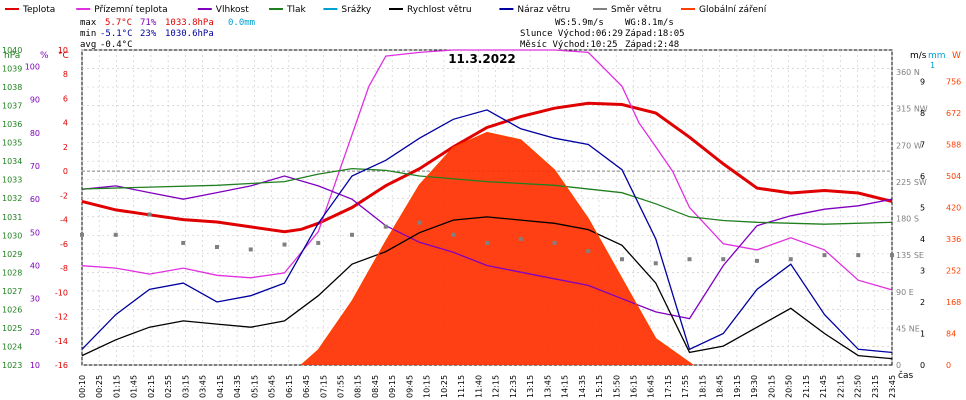 The height and width of the screenshot is (400, 966). I want to click on tick-humidity: 80, so click(35, 133).